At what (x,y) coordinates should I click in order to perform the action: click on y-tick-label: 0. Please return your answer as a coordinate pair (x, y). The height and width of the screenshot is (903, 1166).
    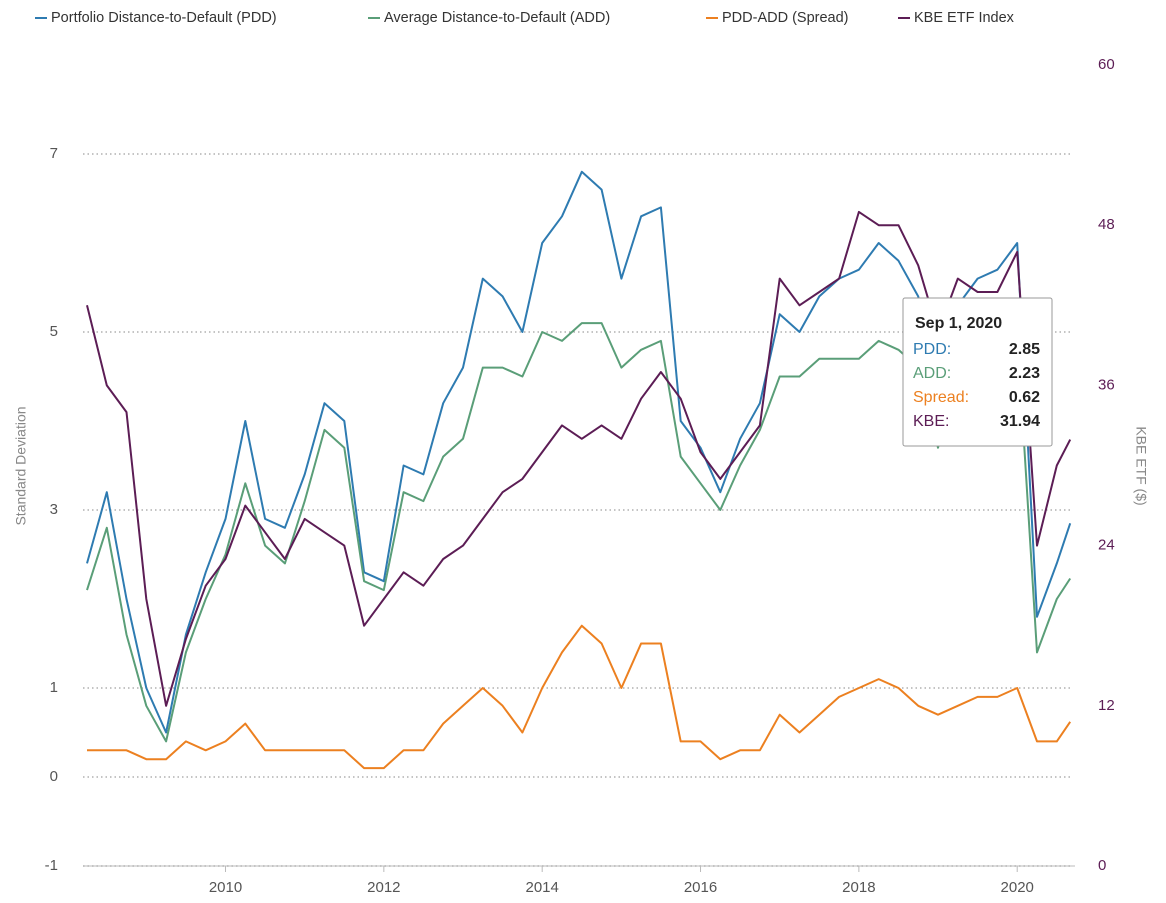
    Looking at the image, I should click on (54, 776).